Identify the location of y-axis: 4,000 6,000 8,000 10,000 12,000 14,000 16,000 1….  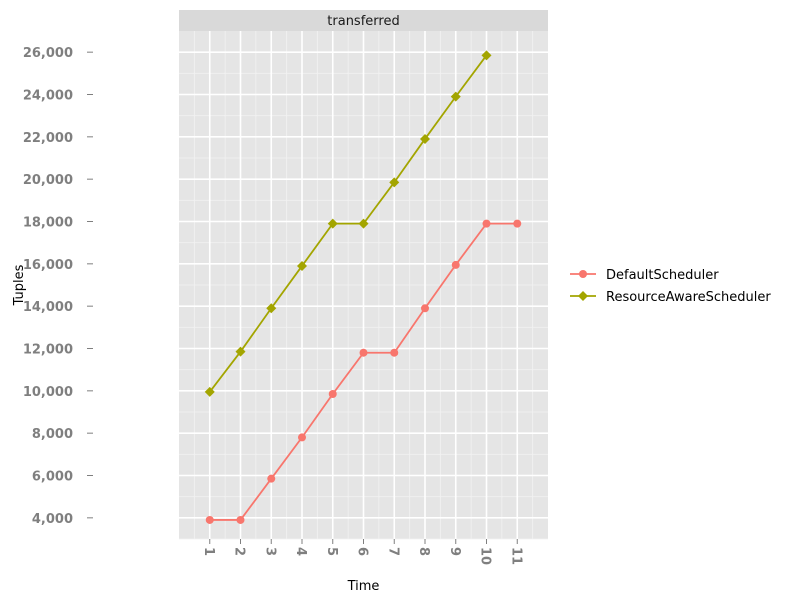
(58, 286).